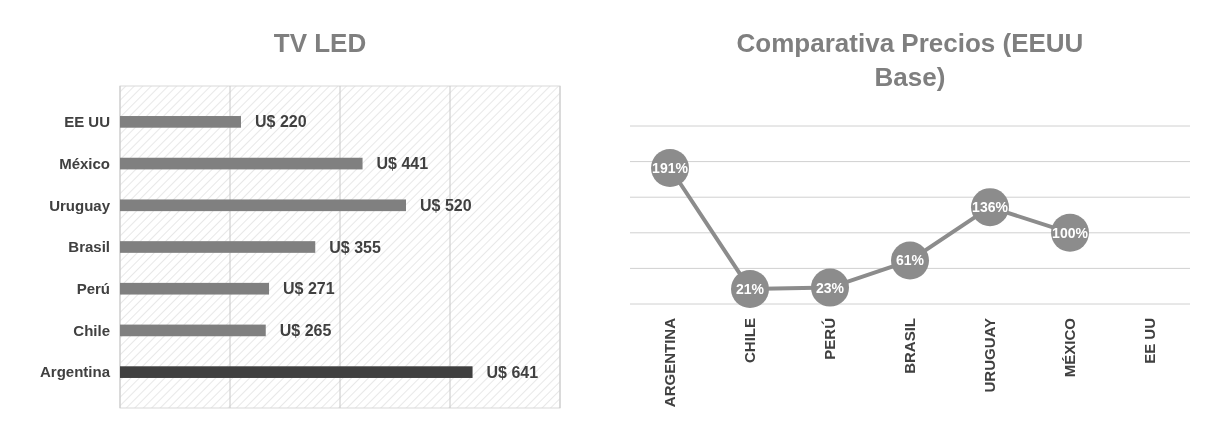  Describe the element at coordinates (93, 288) in the screenshot. I see `y-tick-label: Perú` at that location.